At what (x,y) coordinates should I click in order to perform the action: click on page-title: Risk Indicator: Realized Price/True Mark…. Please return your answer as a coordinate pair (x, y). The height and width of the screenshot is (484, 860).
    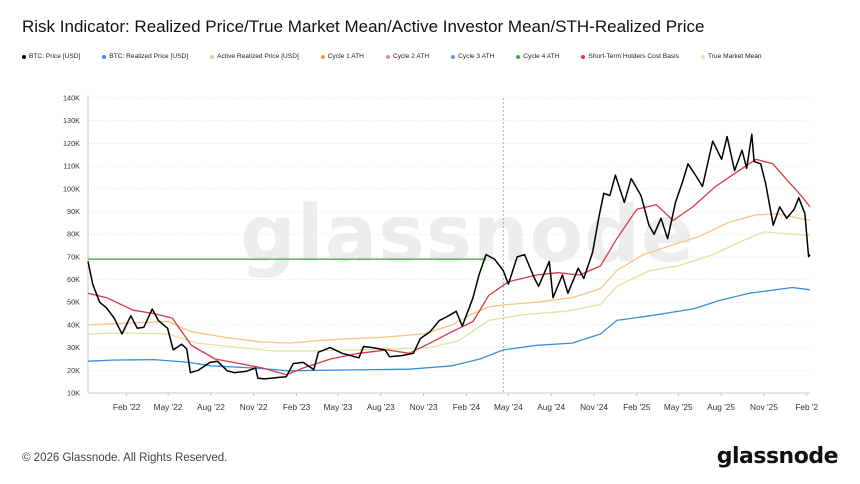
    Looking at the image, I should click on (363, 26).